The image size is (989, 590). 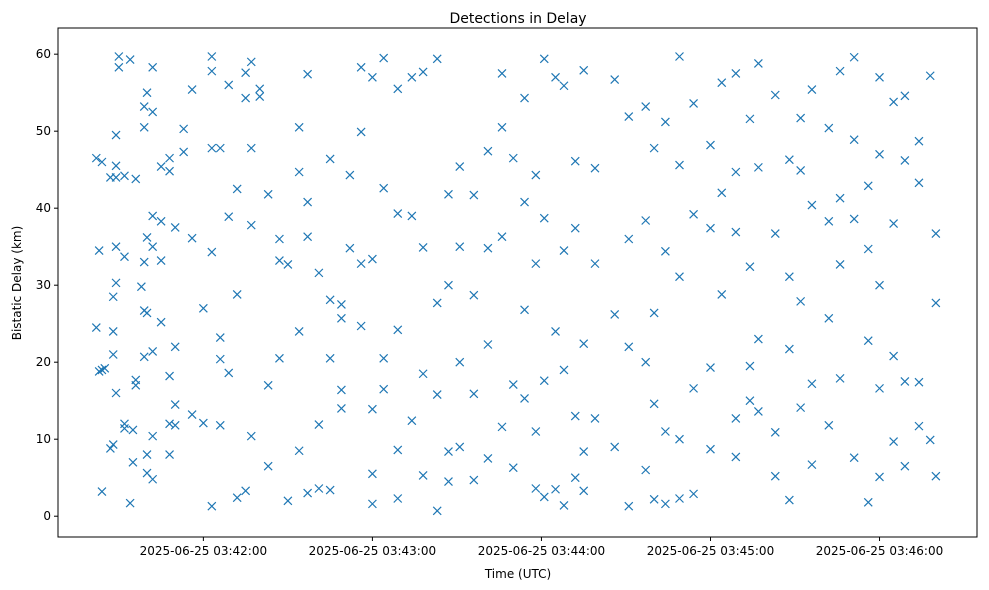 I want to click on x-tick-label: 2025-06-25 03:45:00, so click(x=710, y=551).